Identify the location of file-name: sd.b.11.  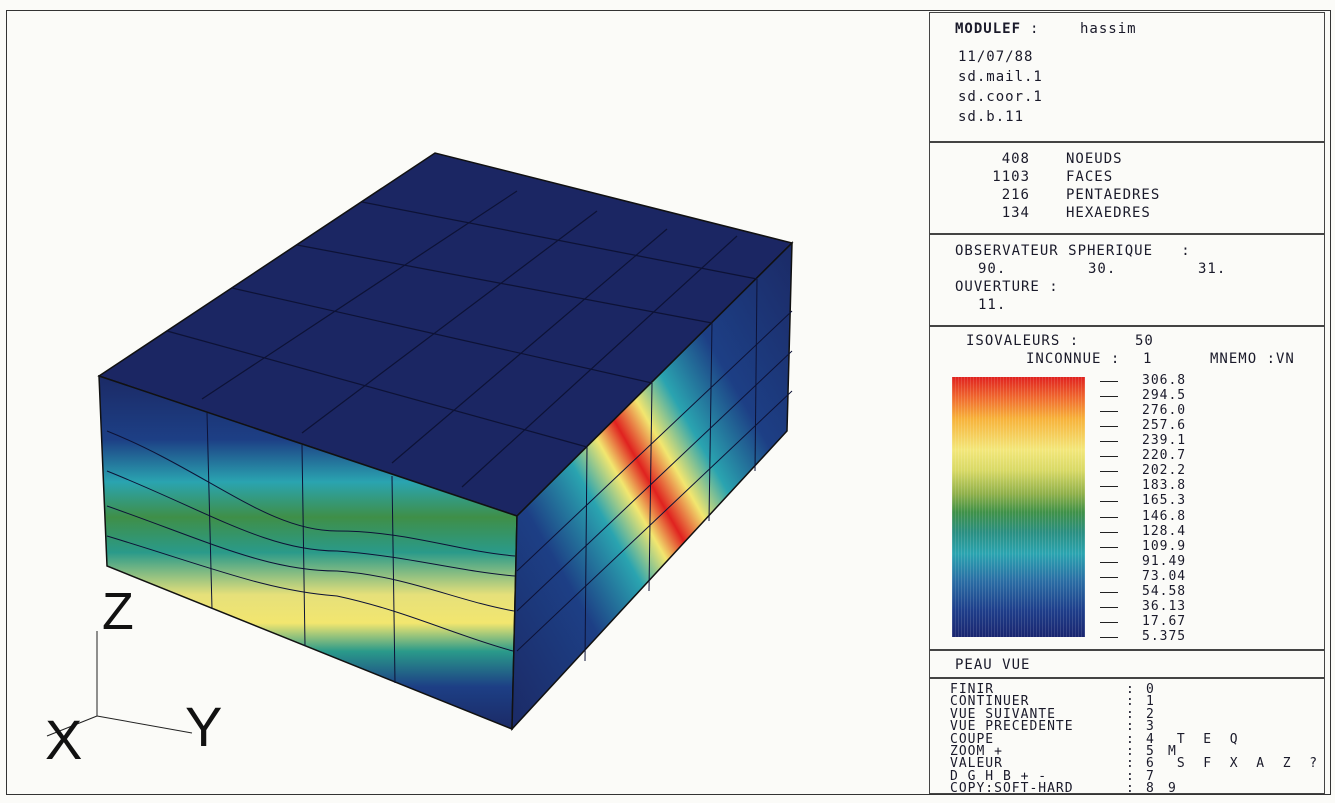
(991, 117).